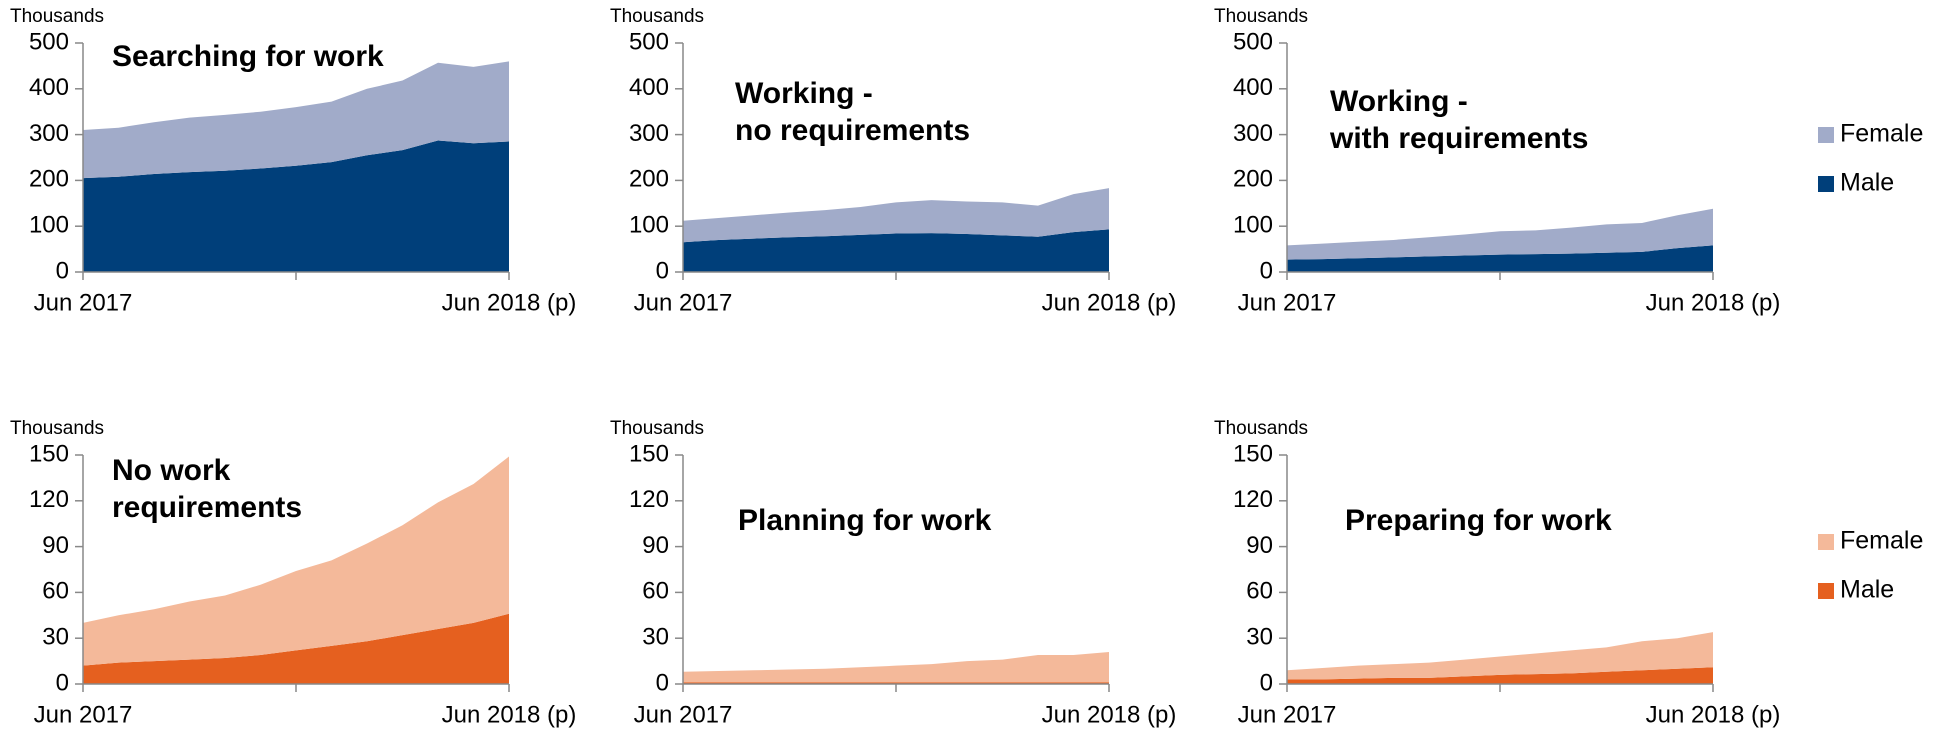 This screenshot has width=1936, height=729. Describe the element at coordinates (852, 130) in the screenshot. I see `panel-title: no requirements` at that location.